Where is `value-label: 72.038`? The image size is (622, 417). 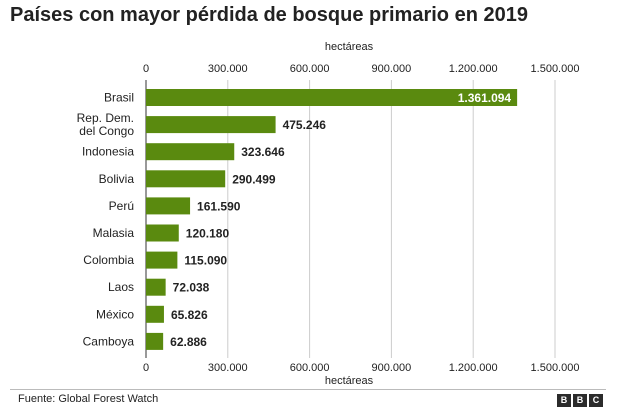 value-label: 72.038 is located at coordinates (191, 288).